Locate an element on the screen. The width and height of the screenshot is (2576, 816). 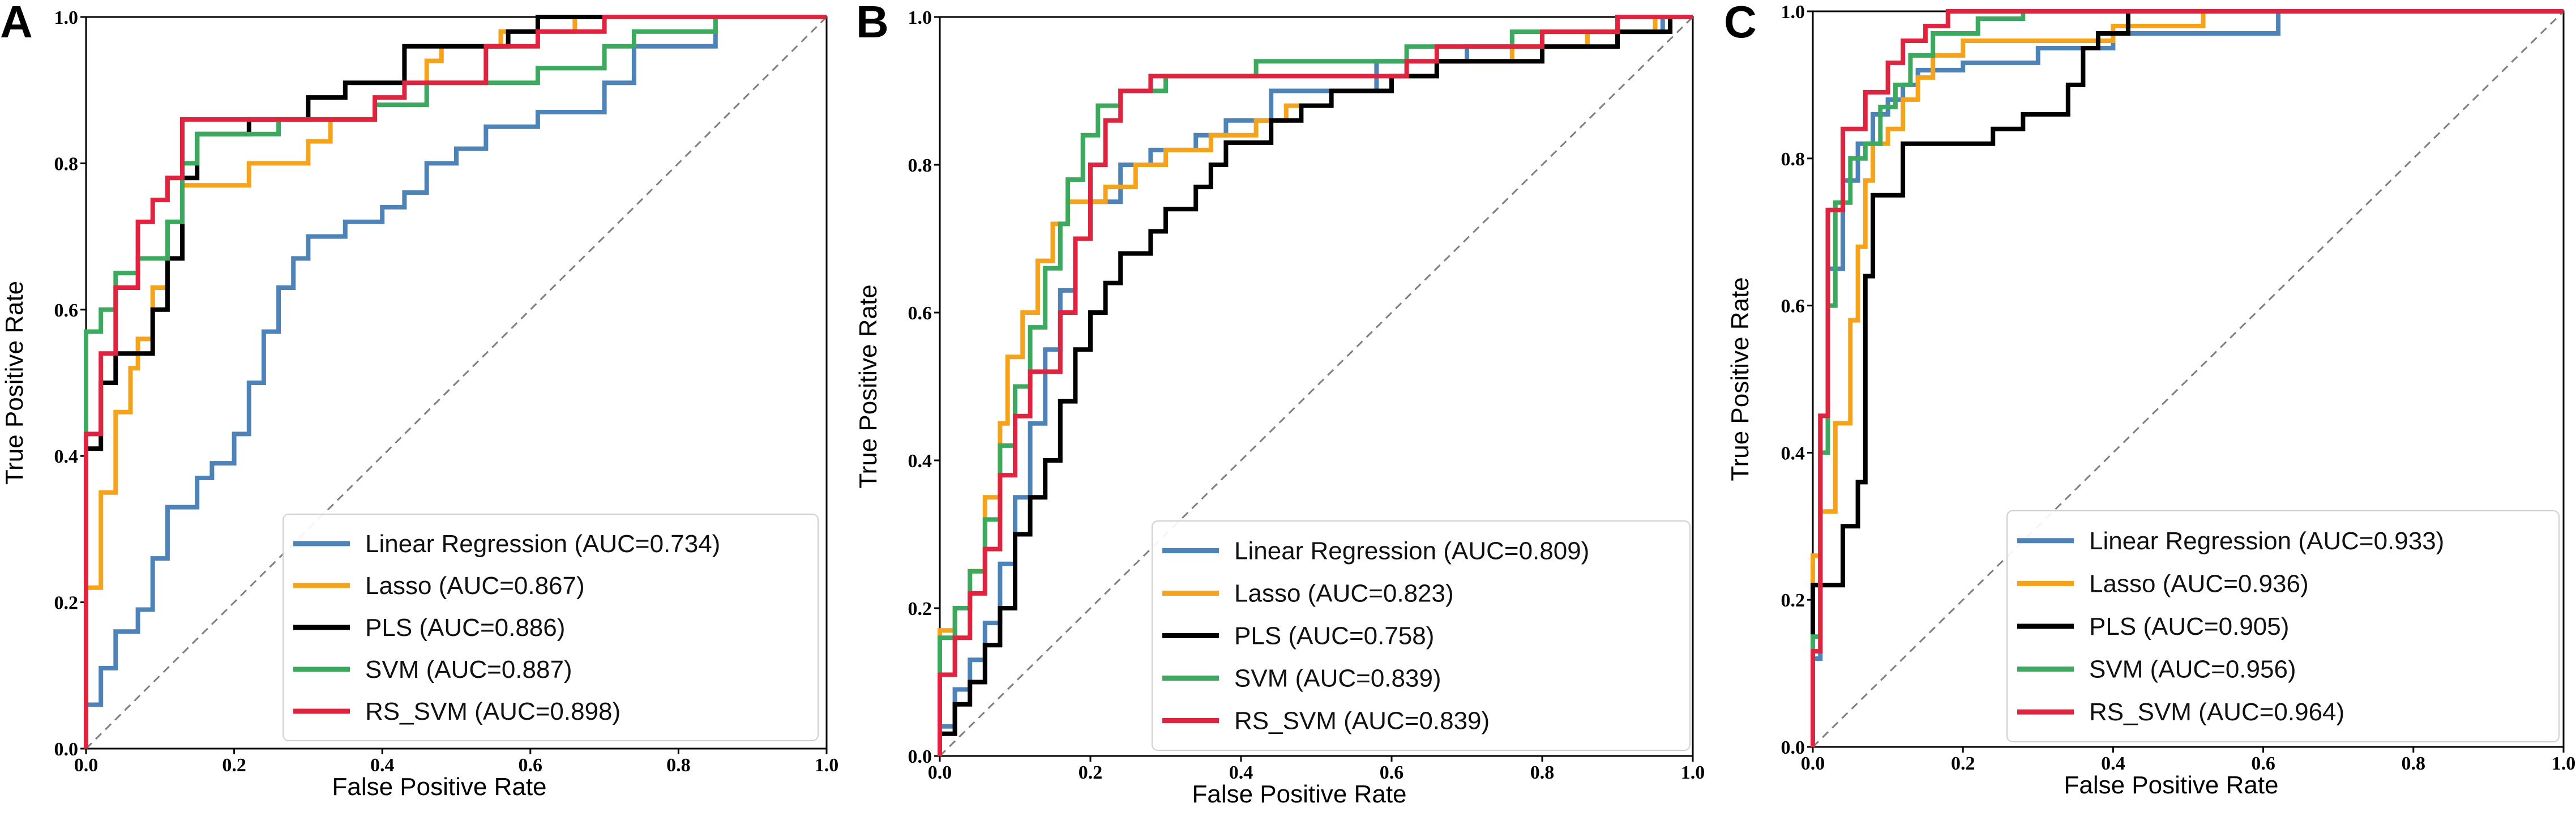
panel-label: B is located at coordinates (872, 23).